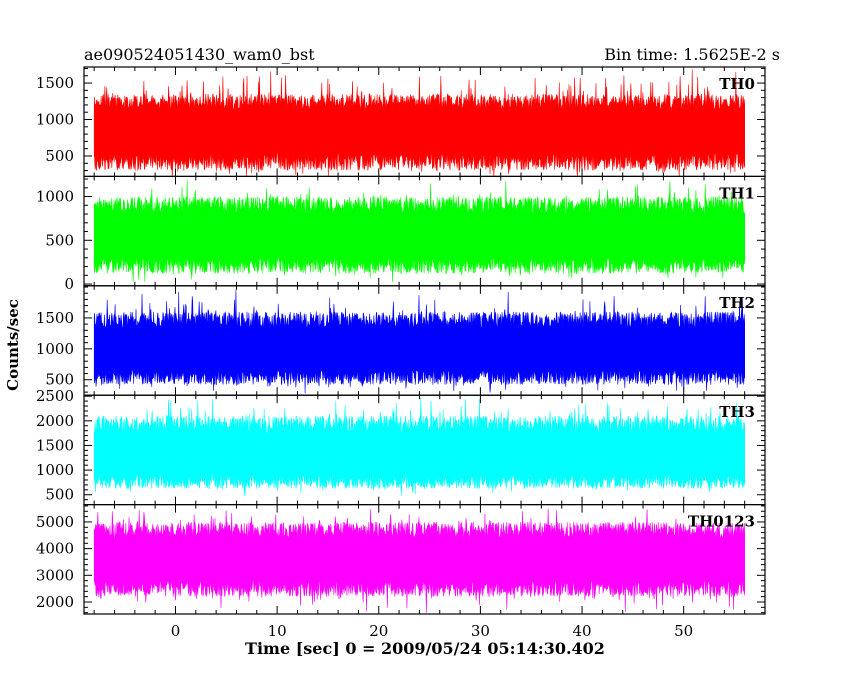  What do you see at coordinates (432, 631) in the screenshot?
I see `x-axis: 0 10 20 30 40 50` at bounding box center [432, 631].